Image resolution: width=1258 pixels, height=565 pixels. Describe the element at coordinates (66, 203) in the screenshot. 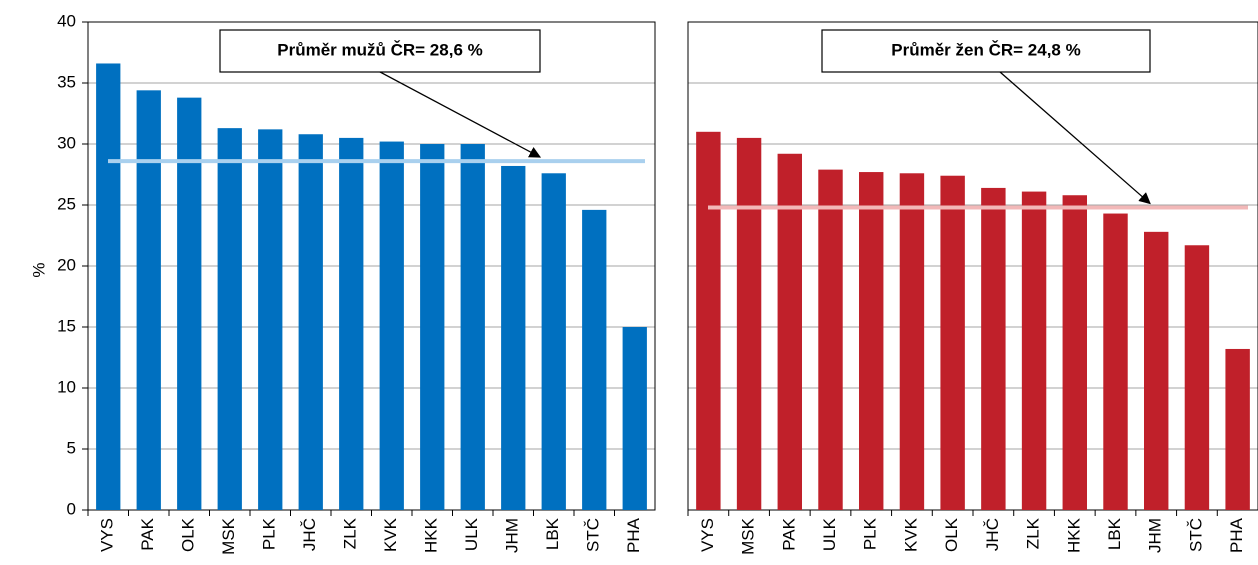

I see `y-tick-label: 25` at that location.